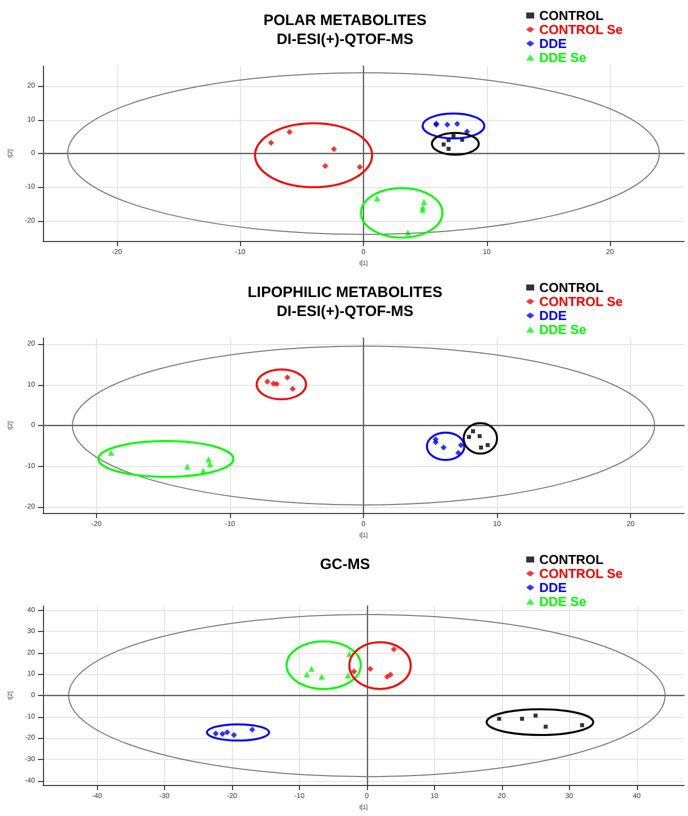  I want to click on chart-title: LIPOPHILIC METABOLITES, so click(345, 292).